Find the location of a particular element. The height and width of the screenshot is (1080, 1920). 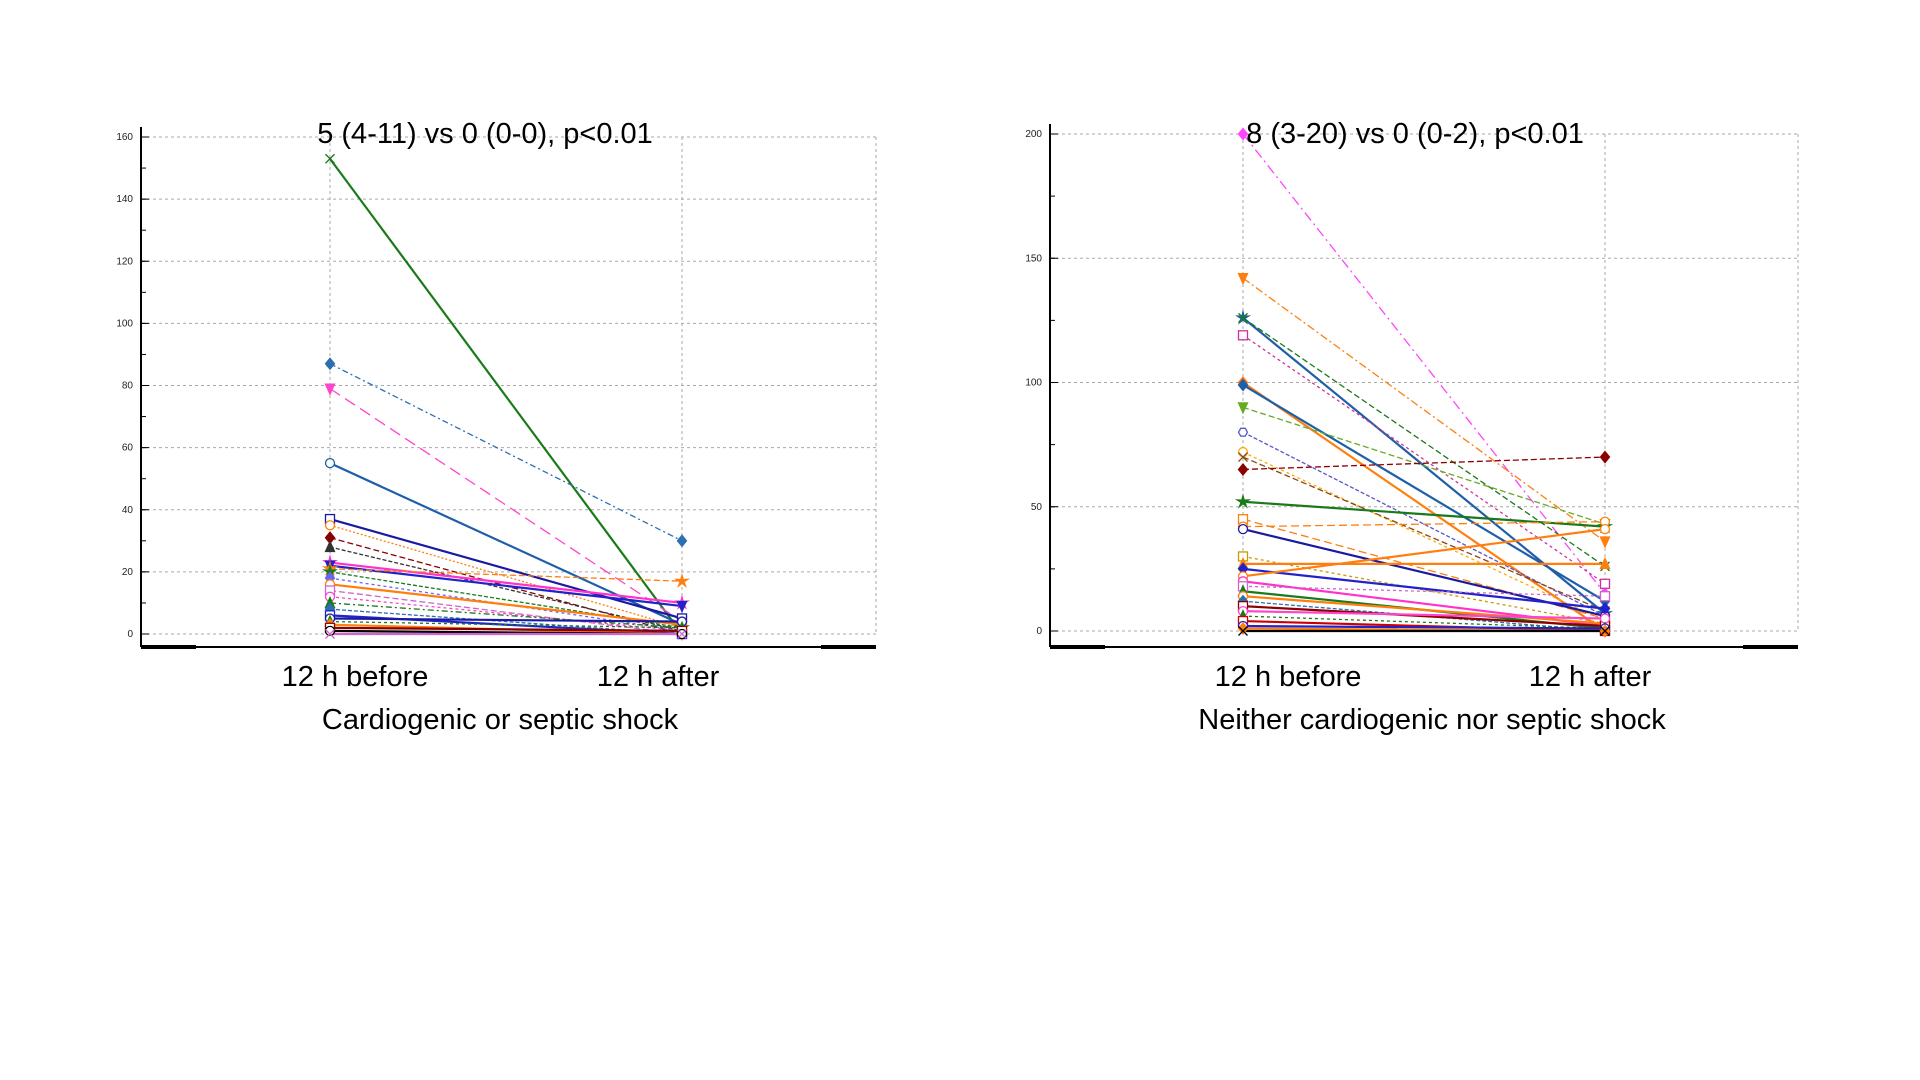

y-tick-label: 40 is located at coordinates (128, 510).